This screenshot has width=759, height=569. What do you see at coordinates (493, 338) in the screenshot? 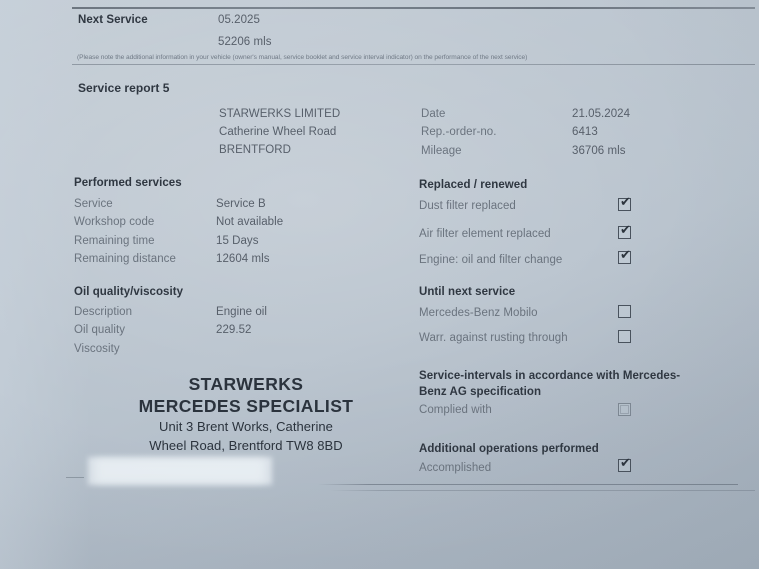
I see `until-next-item-label-1: Warr. against rusting through` at bounding box center [493, 338].